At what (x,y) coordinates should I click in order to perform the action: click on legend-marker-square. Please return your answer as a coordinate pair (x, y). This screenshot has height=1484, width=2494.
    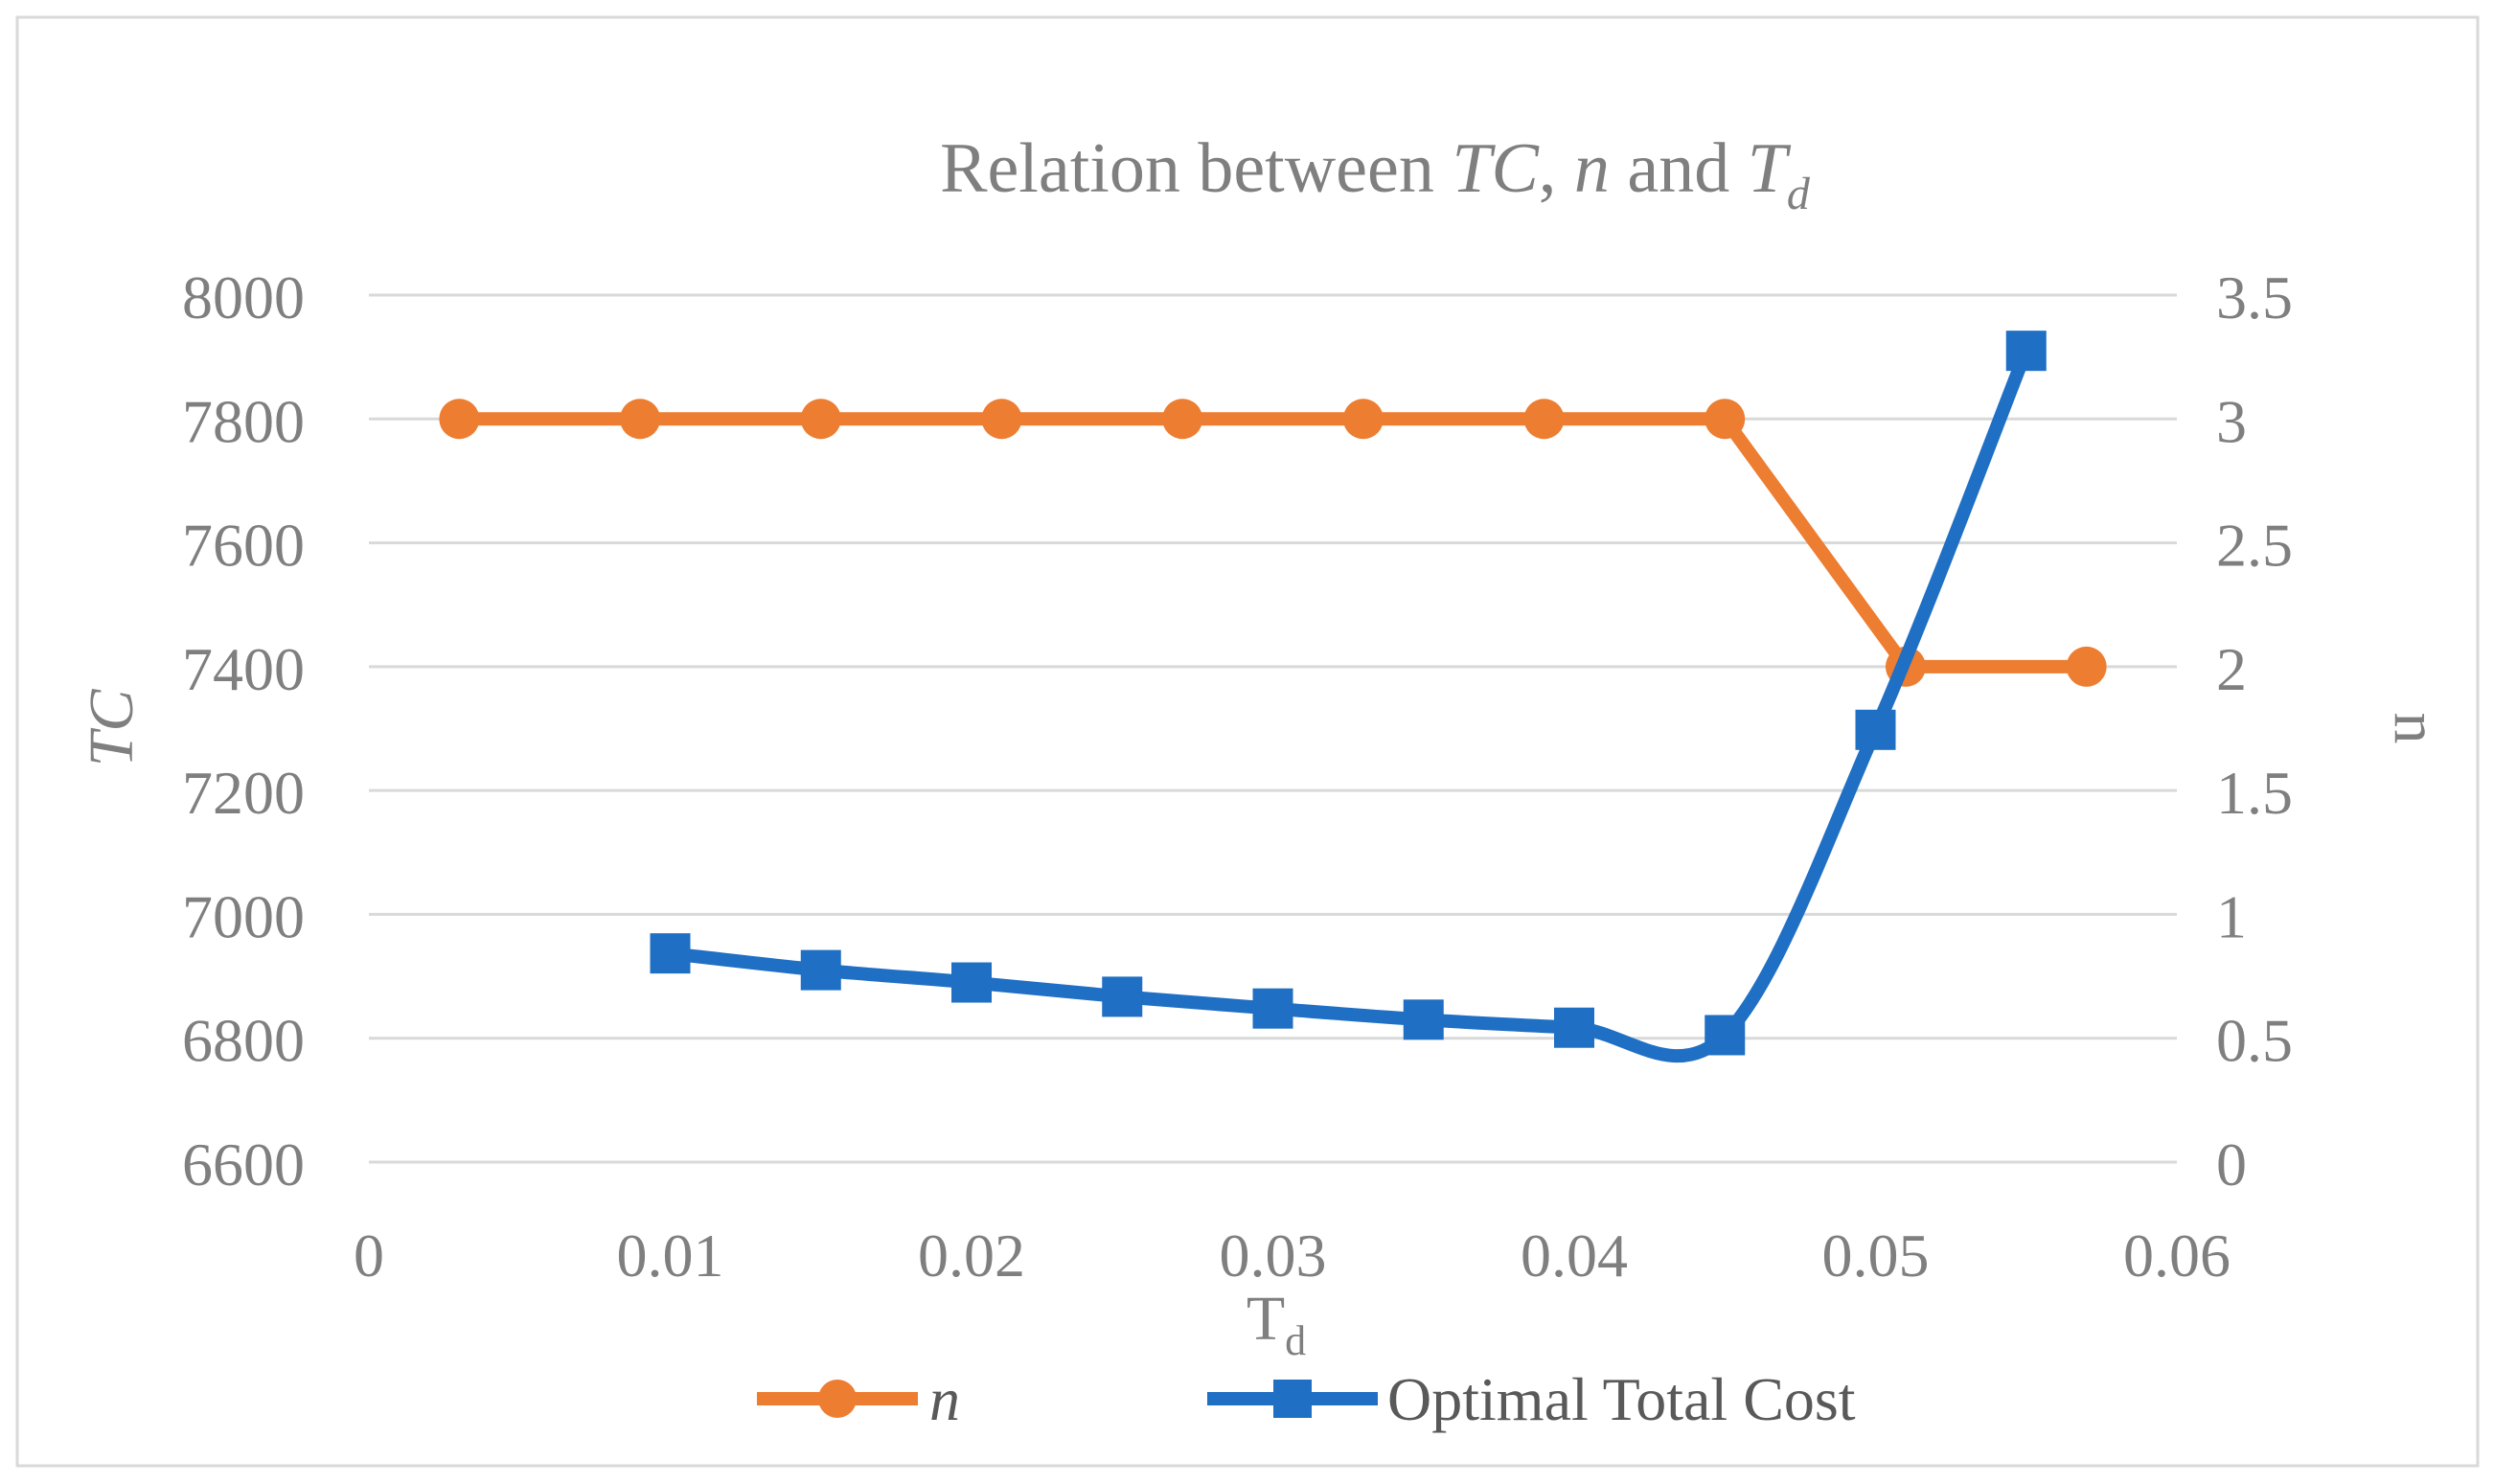
    Looking at the image, I should click on (1292, 1399).